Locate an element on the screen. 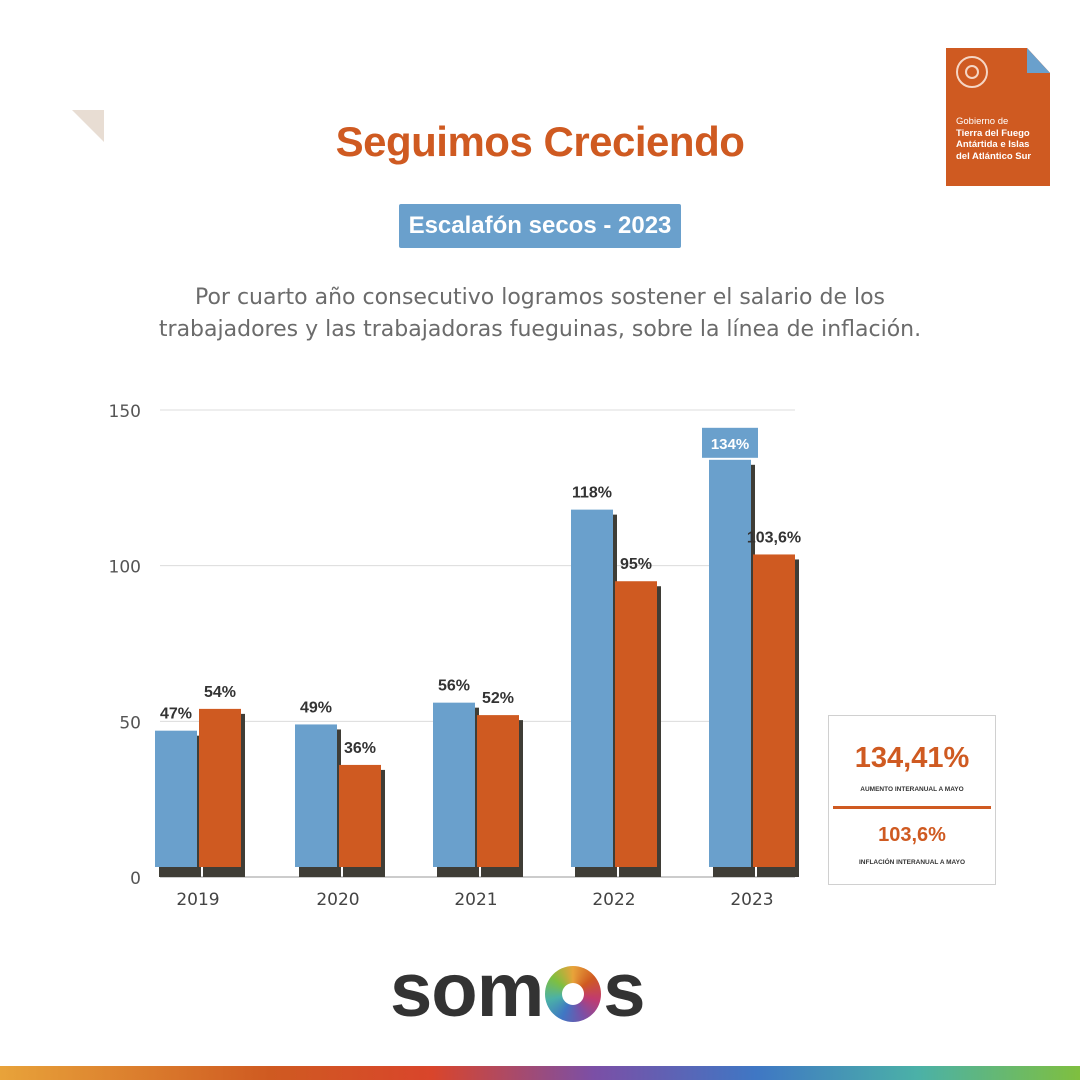 This screenshot has width=1080, height=1080. seal-icon is located at coordinates (972, 72).